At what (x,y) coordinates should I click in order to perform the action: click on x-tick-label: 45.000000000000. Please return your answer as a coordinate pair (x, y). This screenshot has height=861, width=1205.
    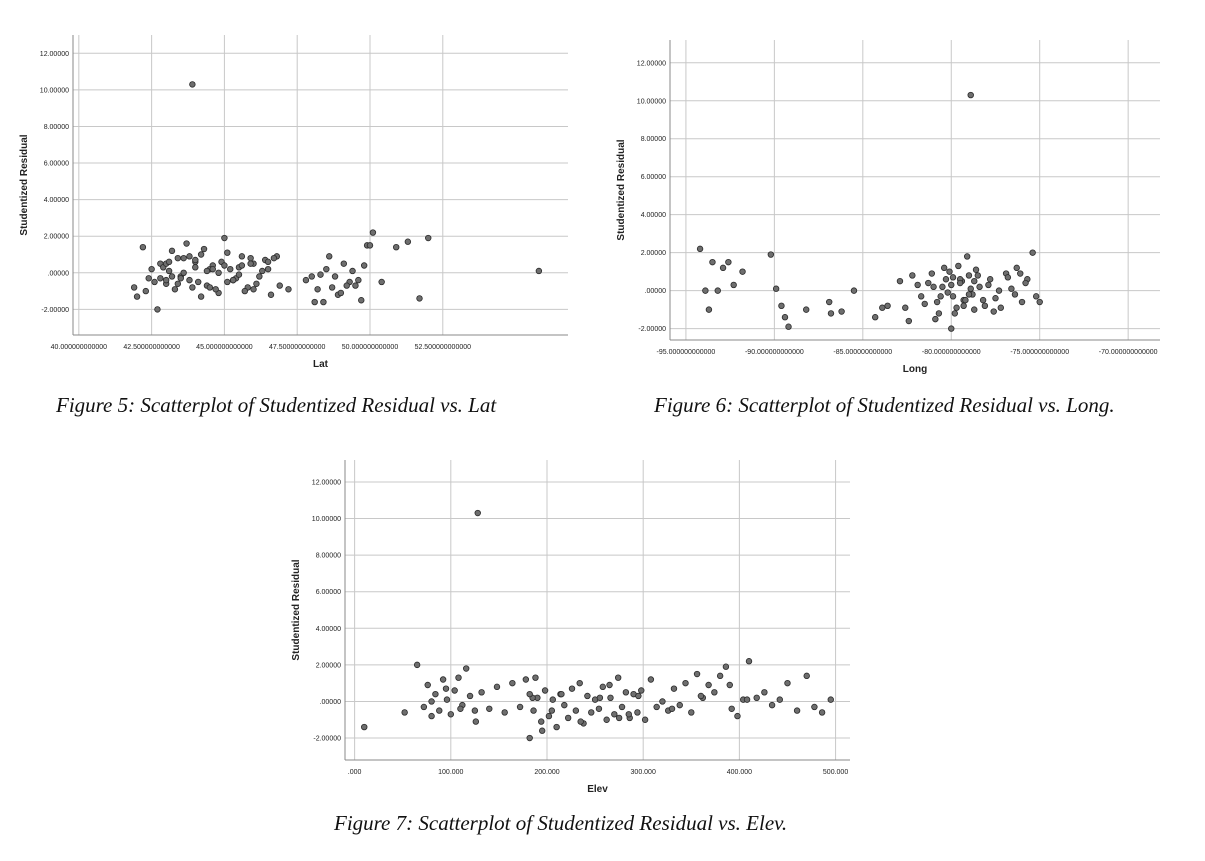
    Looking at the image, I should click on (224, 347).